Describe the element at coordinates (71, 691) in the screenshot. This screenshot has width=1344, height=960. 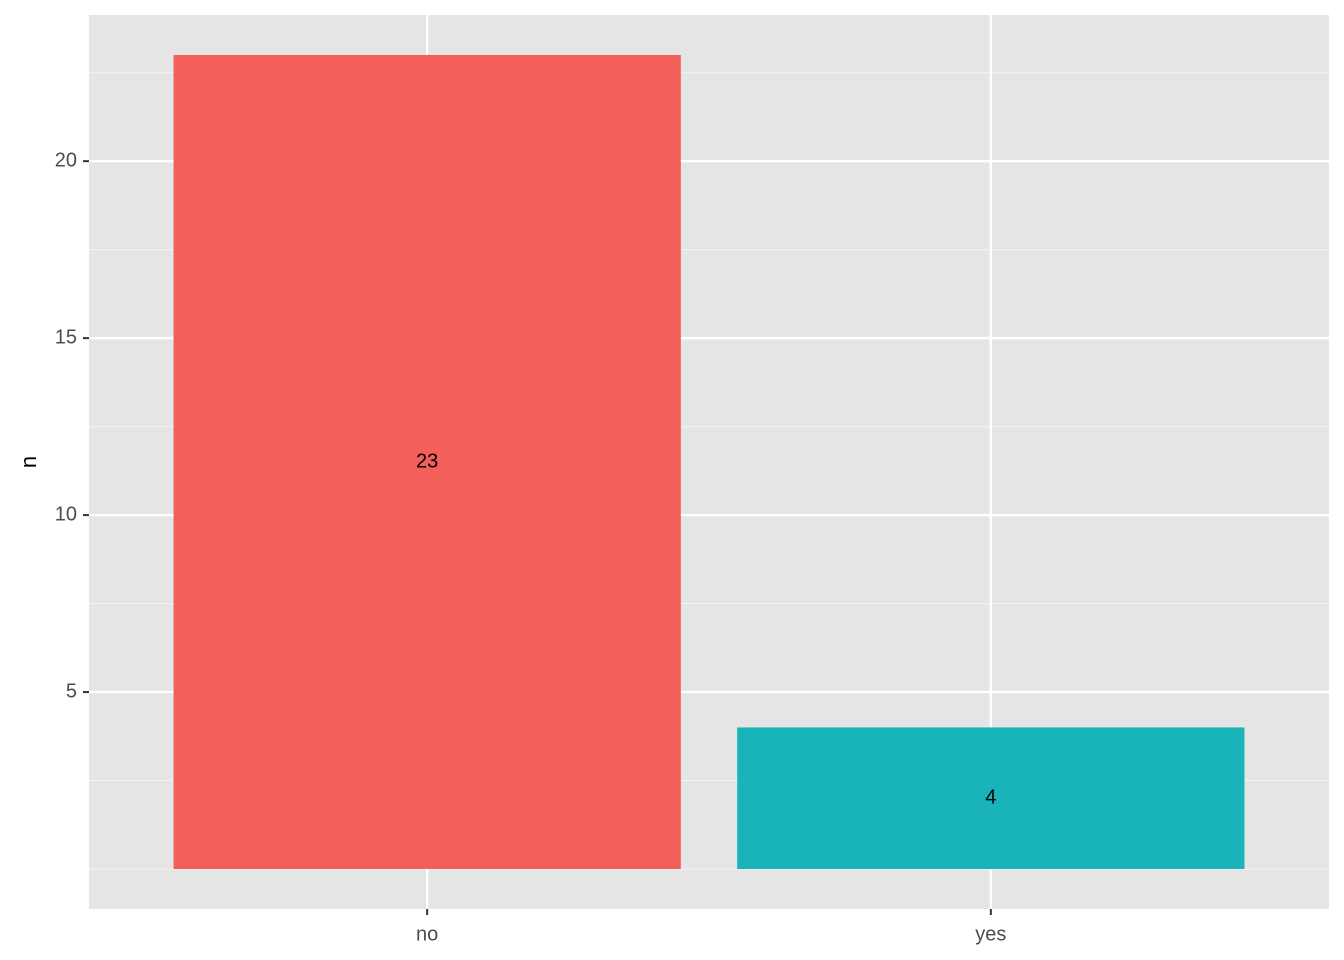
I see `y-tick-label: 5` at that location.